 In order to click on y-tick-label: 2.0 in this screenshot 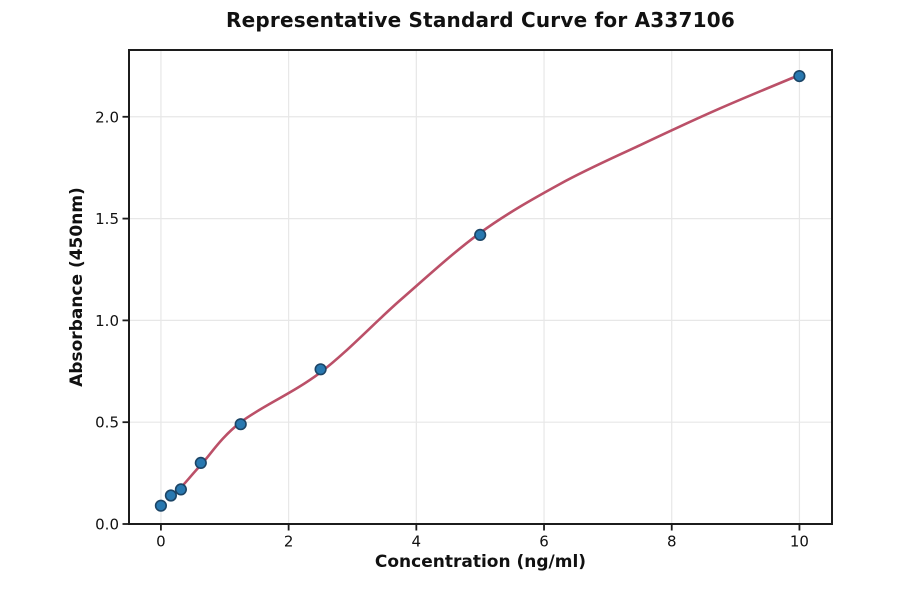, I will do `click(107, 117)`.